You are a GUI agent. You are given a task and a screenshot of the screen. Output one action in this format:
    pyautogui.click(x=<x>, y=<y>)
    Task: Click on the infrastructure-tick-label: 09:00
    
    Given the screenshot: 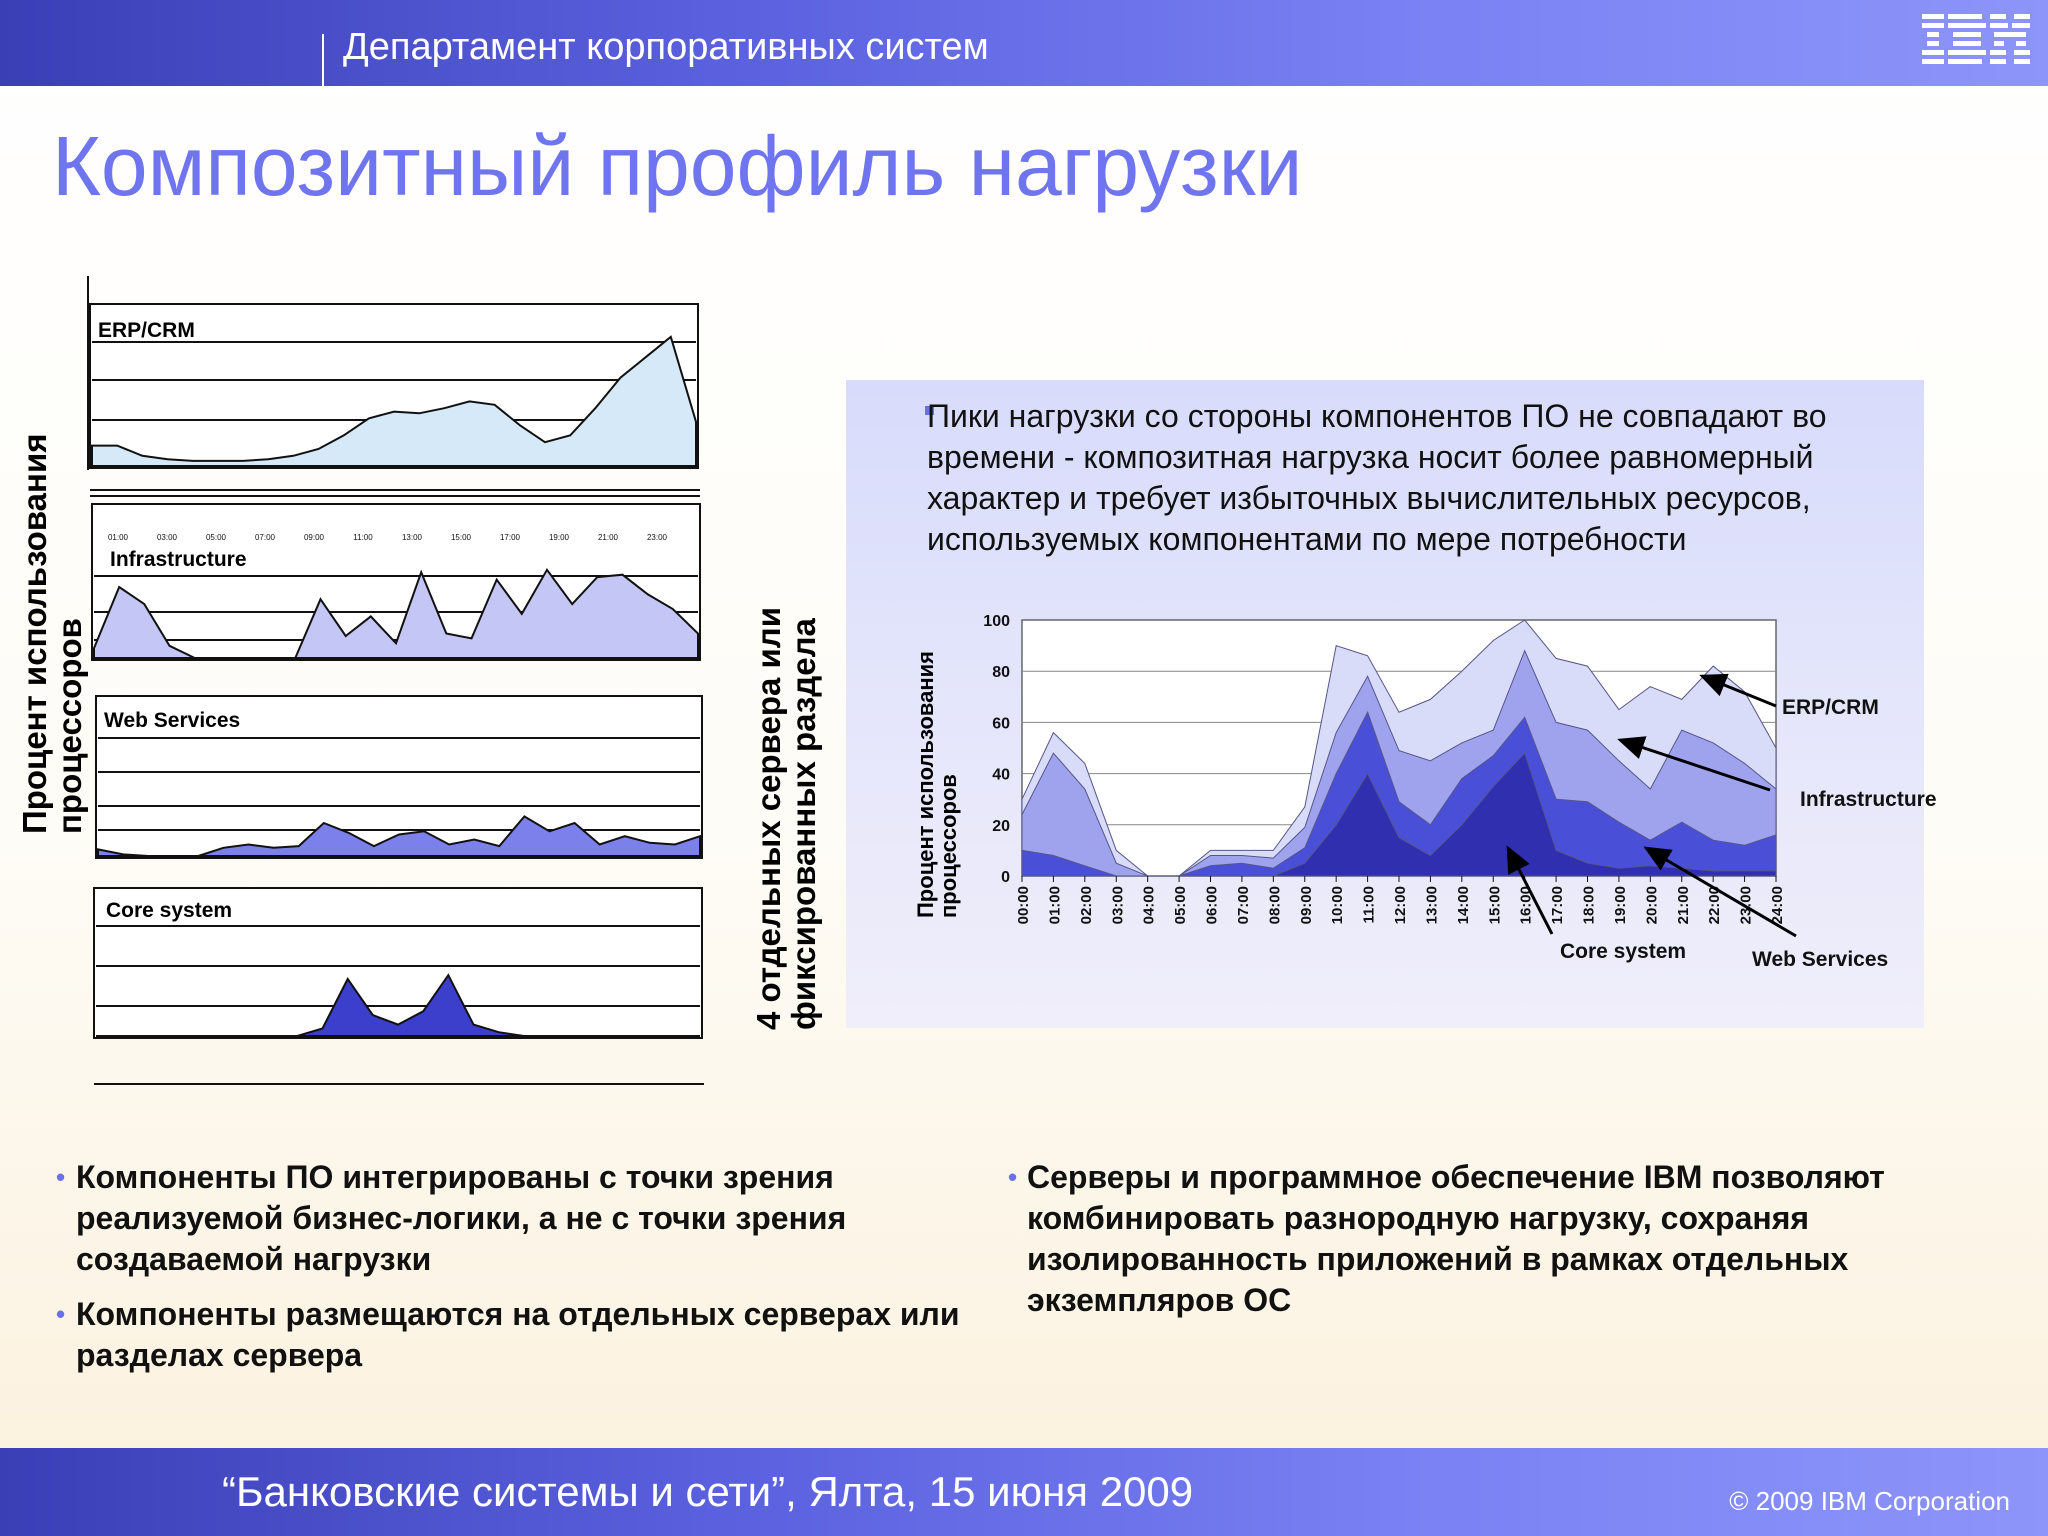 What is the action you would take?
    pyautogui.click(x=314, y=537)
    